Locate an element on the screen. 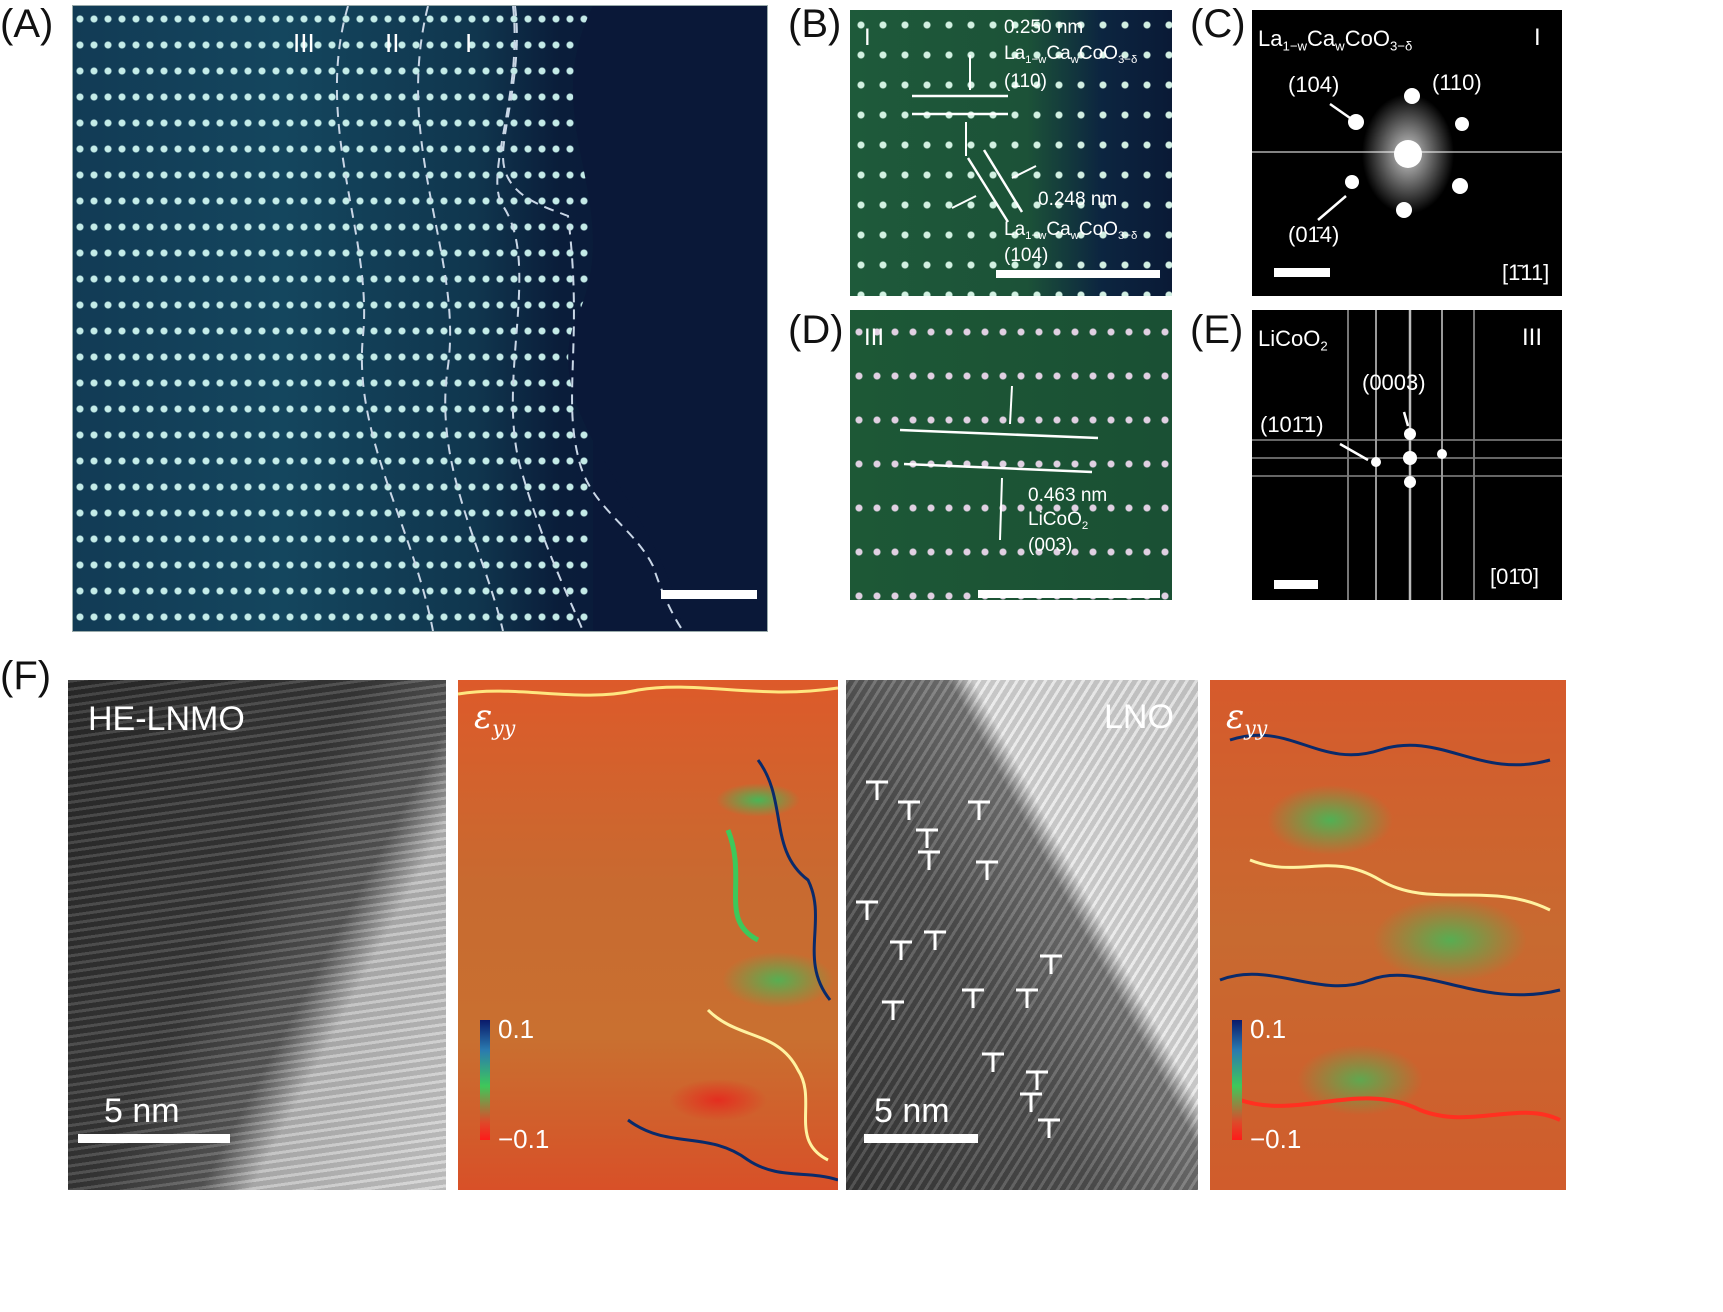  strain-symbol-1: εyy is located at coordinates (495, 719).